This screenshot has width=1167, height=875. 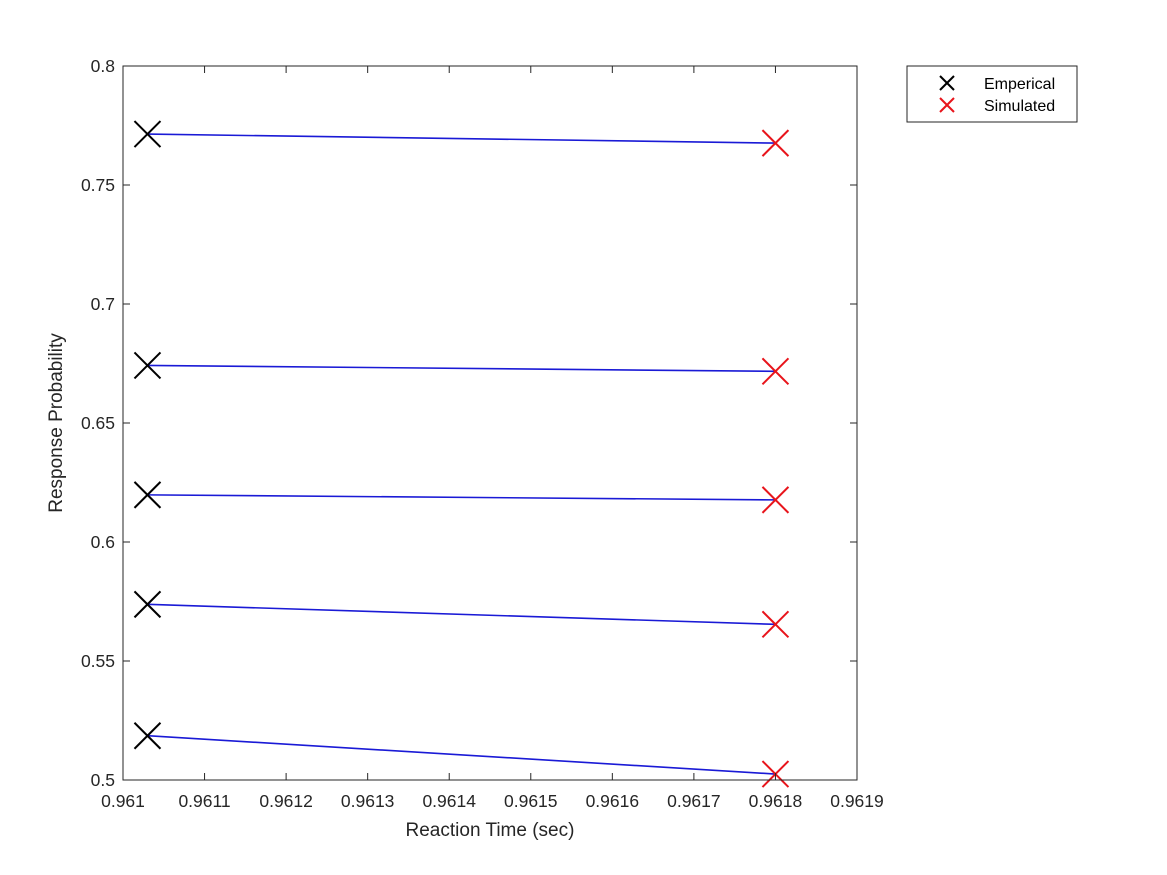 I want to click on legend-label-simulated: Simulated, so click(x=1019, y=106).